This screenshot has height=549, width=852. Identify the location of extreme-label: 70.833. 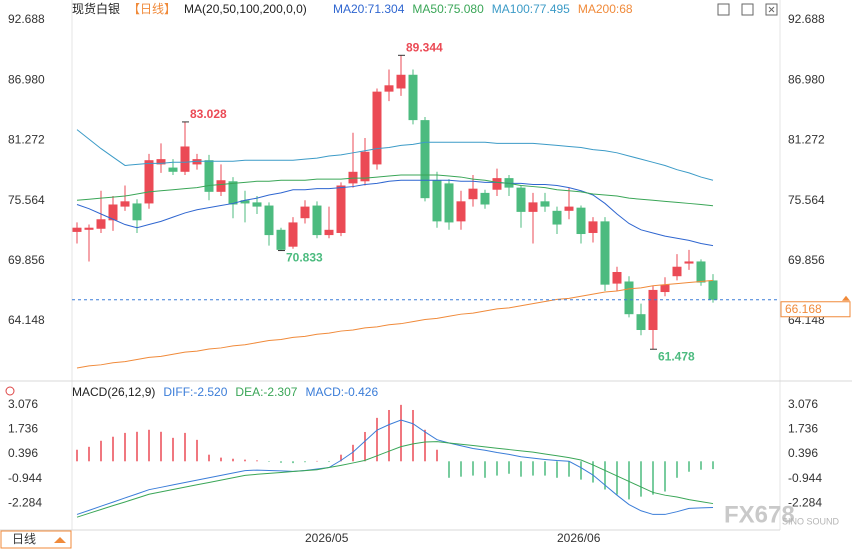
(304, 258).